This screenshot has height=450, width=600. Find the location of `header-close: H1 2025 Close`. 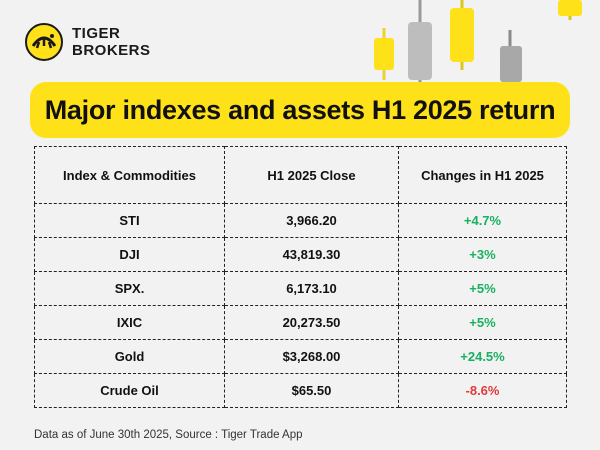

header-close: H1 2025 Close is located at coordinates (311, 175).